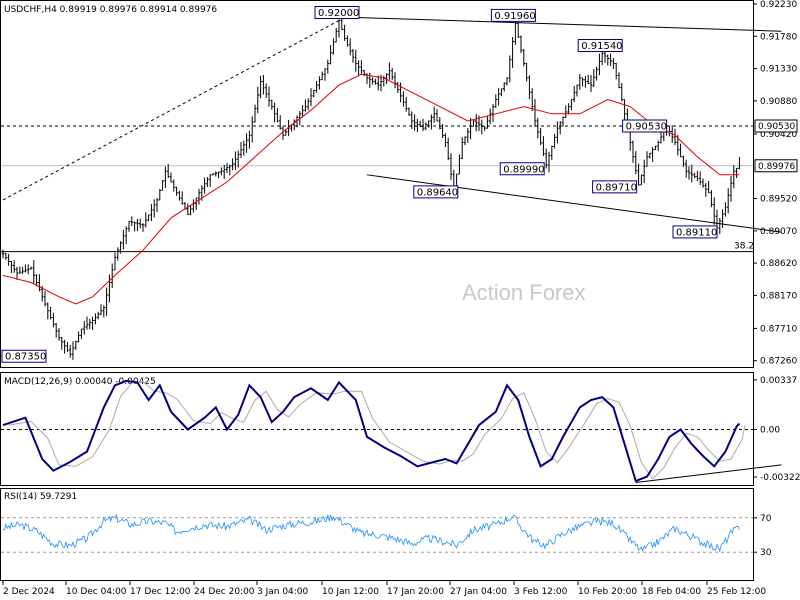 Image resolution: width=800 pixels, height=600 pixels. Describe the element at coordinates (40, 497) in the screenshot. I see `rsi-pane-title: RSI(14) 59.7291` at that location.